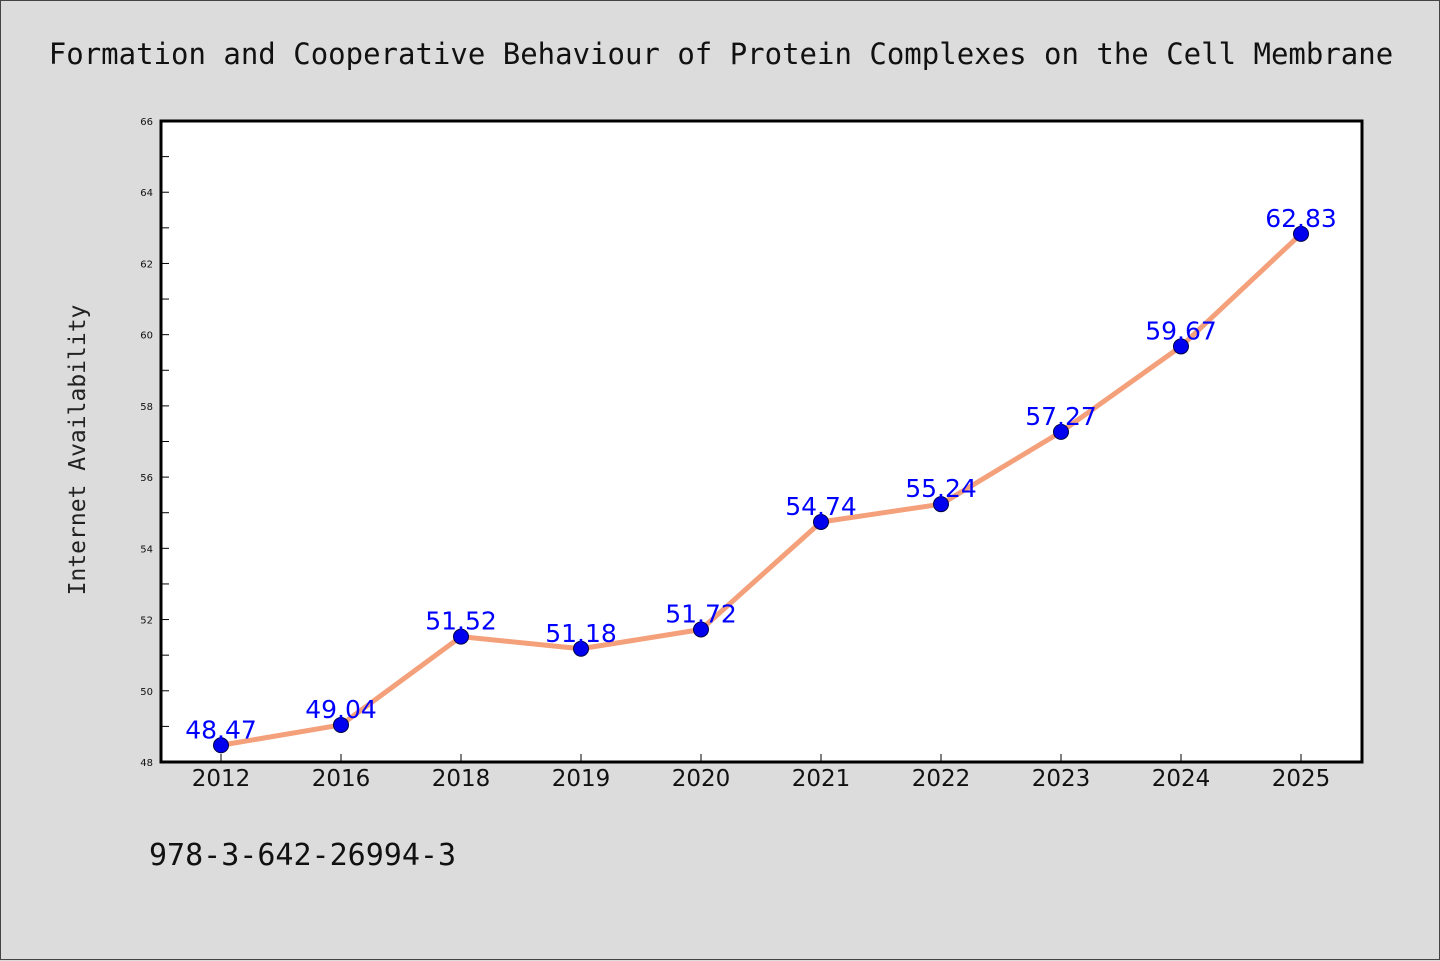 The width and height of the screenshot is (1440, 961). What do you see at coordinates (146, 692) in the screenshot?
I see `y-tick-label: 50` at bounding box center [146, 692].